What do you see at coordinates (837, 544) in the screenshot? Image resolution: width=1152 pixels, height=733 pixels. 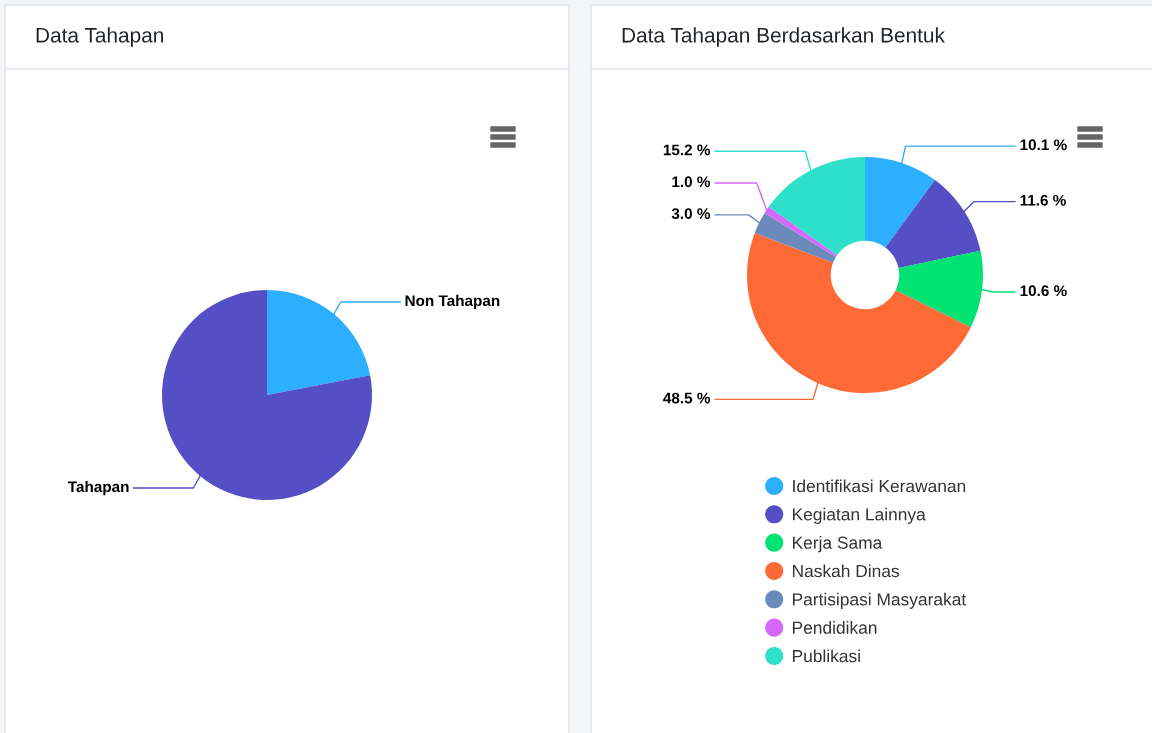 I see `legend-label: Kerja Sama` at bounding box center [837, 544].